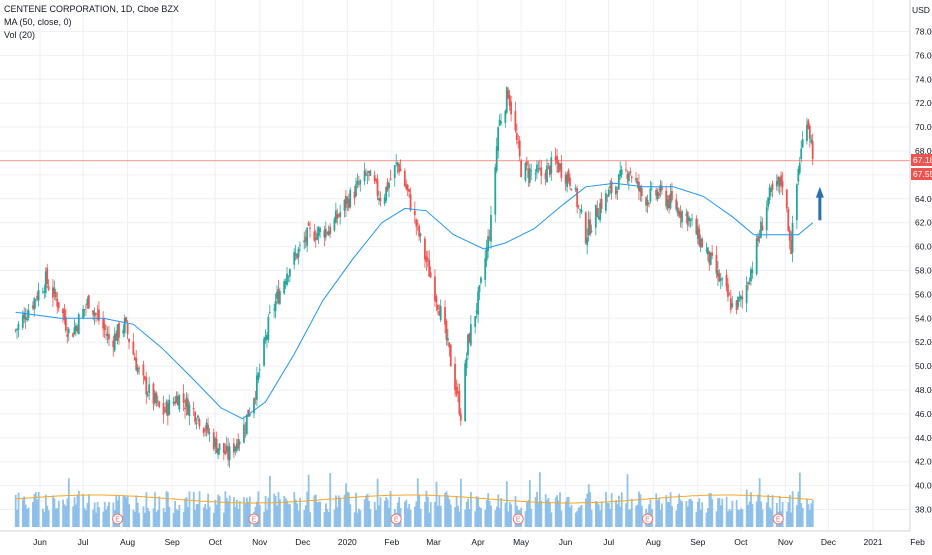 This screenshot has width=932, height=555. I want to click on symbol-title: CENTENE CORPORATION, 1D, Cboe BZX, so click(91, 9).